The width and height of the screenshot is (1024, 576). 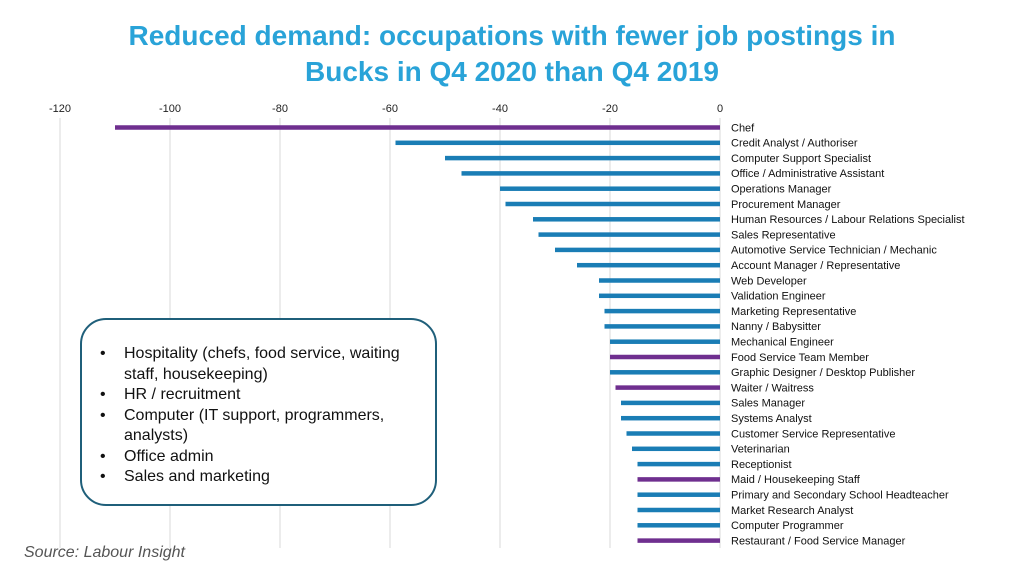 What do you see at coordinates (197, 476) in the screenshot?
I see `callout-item-text: Sales and marketing` at bounding box center [197, 476].